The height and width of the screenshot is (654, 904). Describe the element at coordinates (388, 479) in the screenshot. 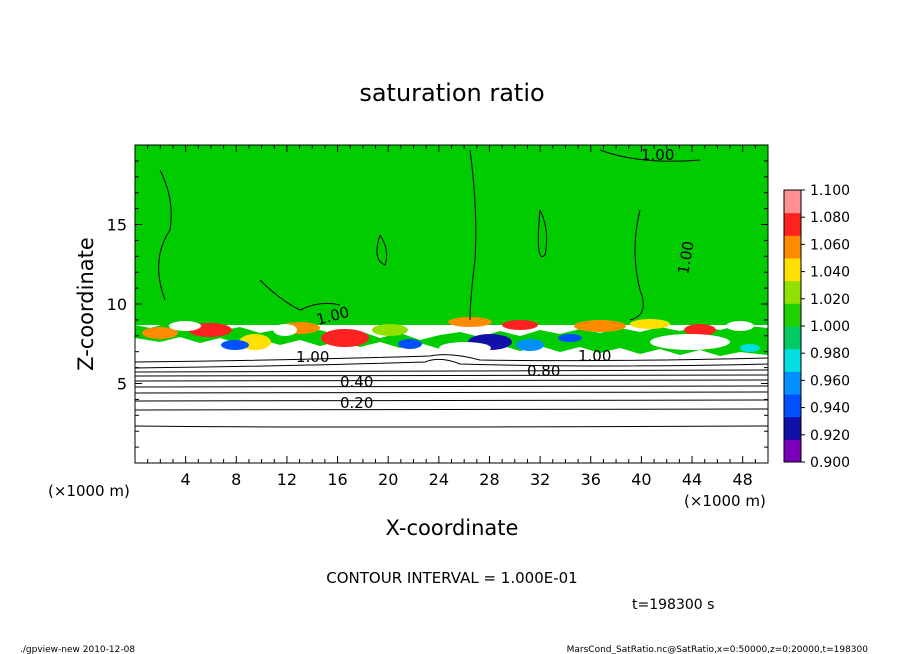

I see `x-tick-label: 20` at that location.